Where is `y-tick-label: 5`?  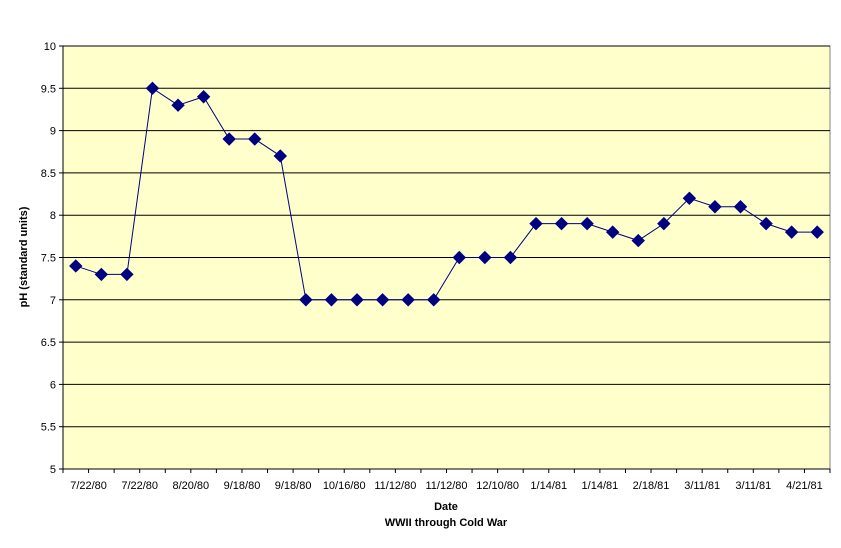
y-tick-label: 5 is located at coordinates (53, 470).